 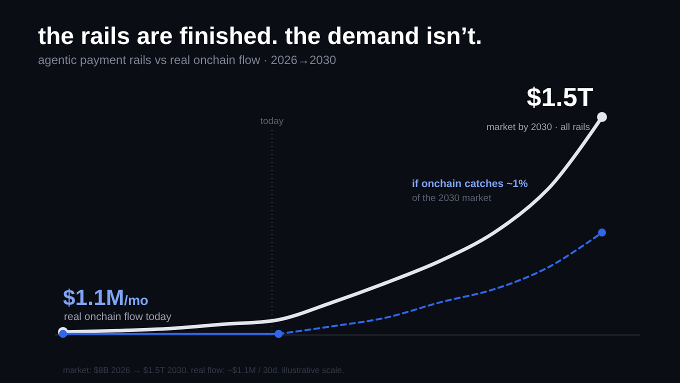 What do you see at coordinates (272, 121) in the screenshot?
I see `annotation: today` at bounding box center [272, 121].